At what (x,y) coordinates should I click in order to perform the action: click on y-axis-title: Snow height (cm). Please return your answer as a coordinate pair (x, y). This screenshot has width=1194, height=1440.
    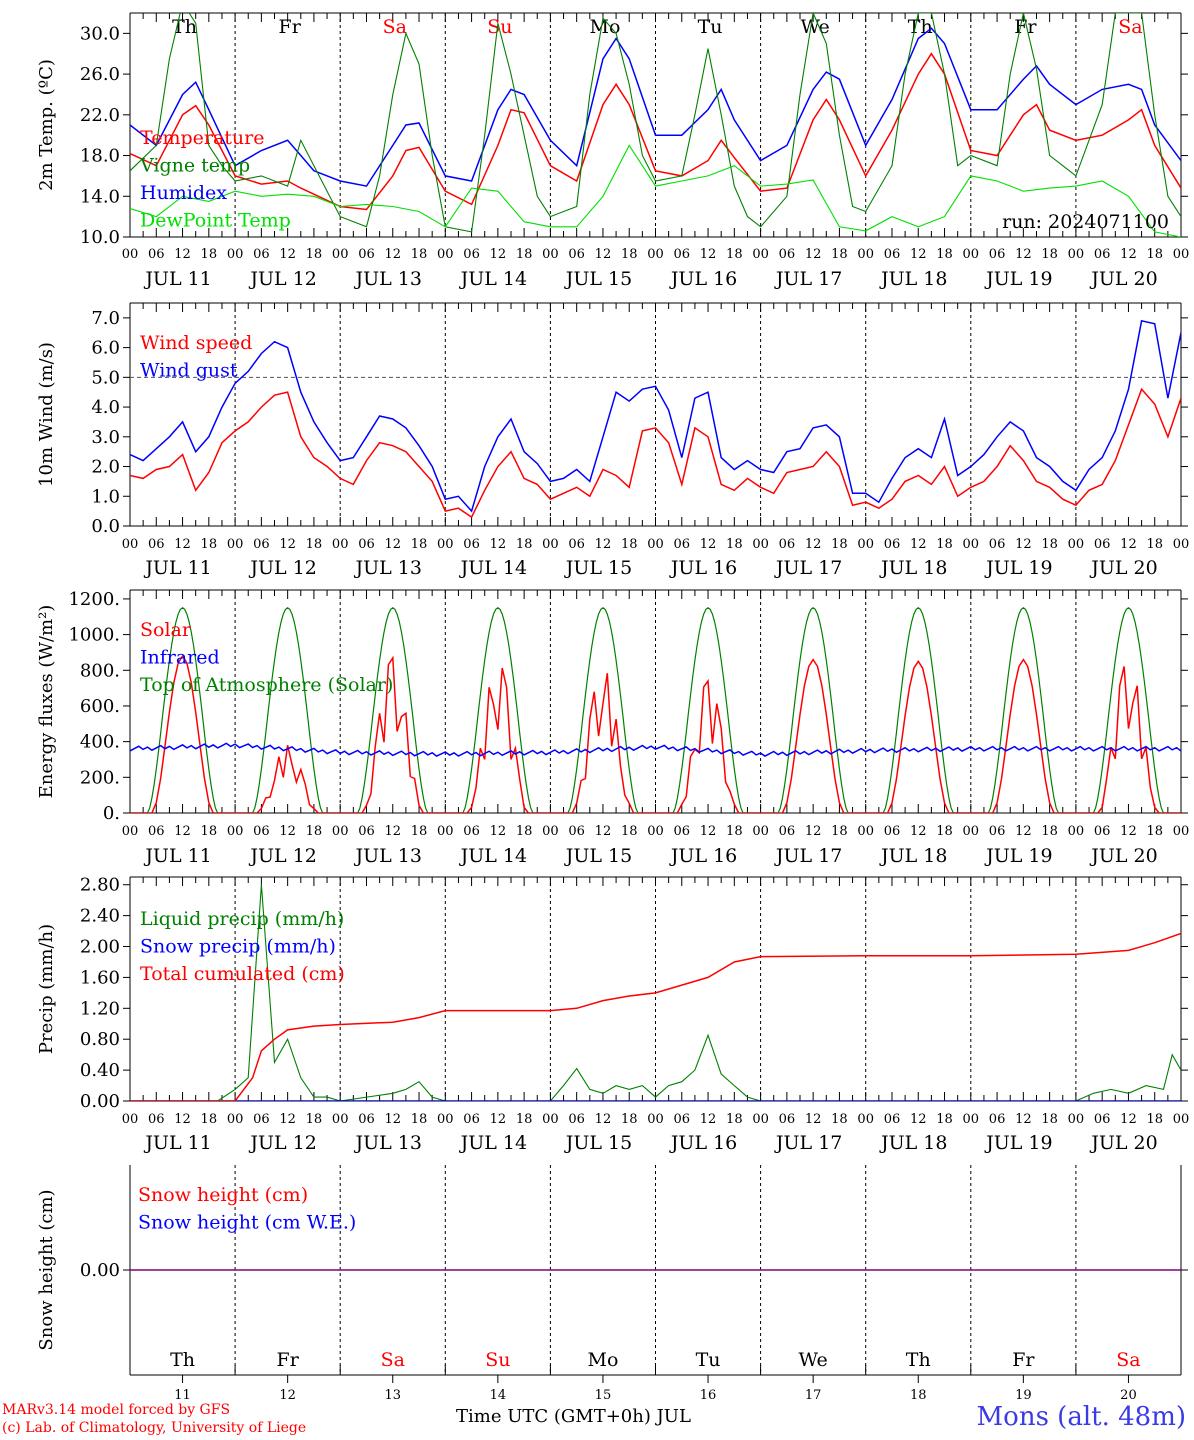
    Looking at the image, I should click on (46, 1269).